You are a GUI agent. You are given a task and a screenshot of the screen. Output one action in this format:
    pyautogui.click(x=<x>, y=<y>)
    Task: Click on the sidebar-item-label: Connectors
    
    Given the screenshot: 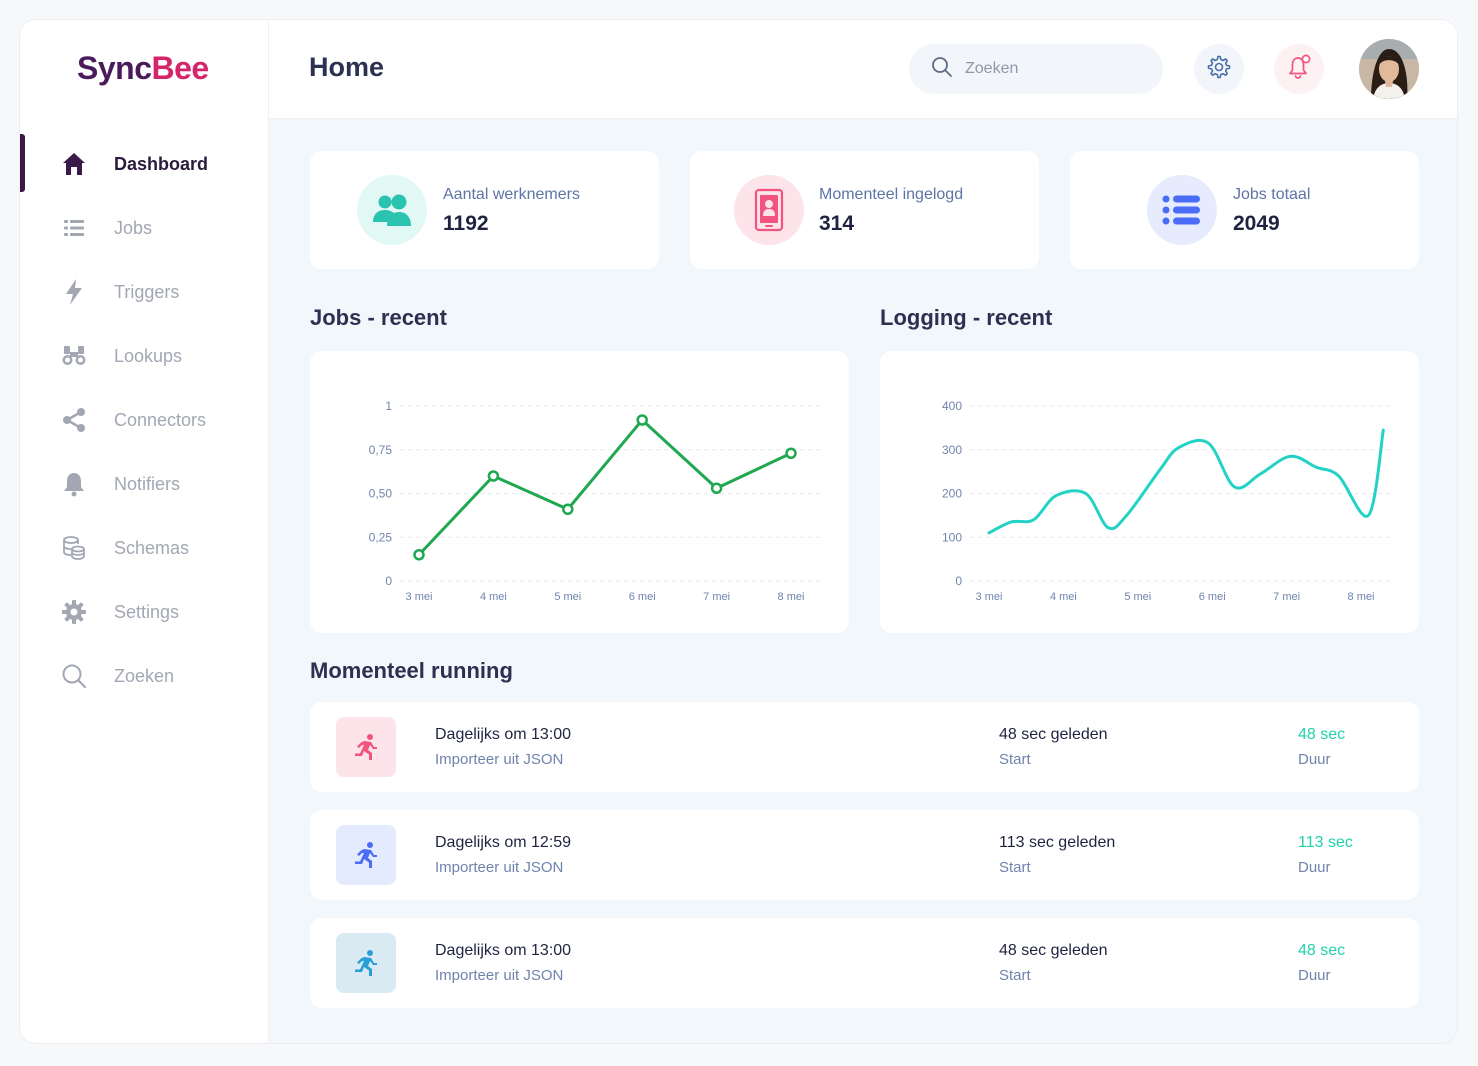 What is the action you would take?
    pyautogui.click(x=160, y=419)
    